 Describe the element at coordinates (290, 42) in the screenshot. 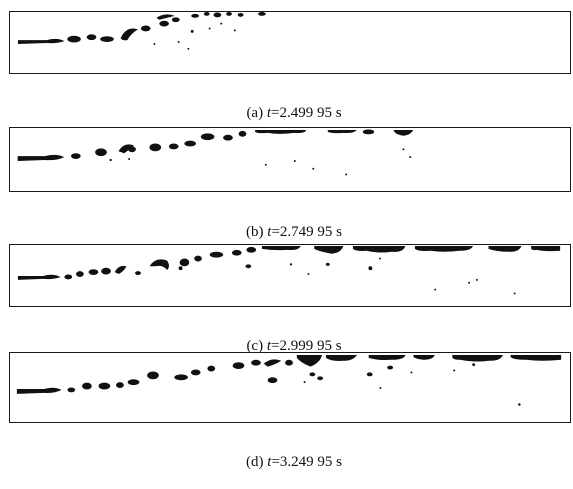

I see `panel-a-frame` at that location.